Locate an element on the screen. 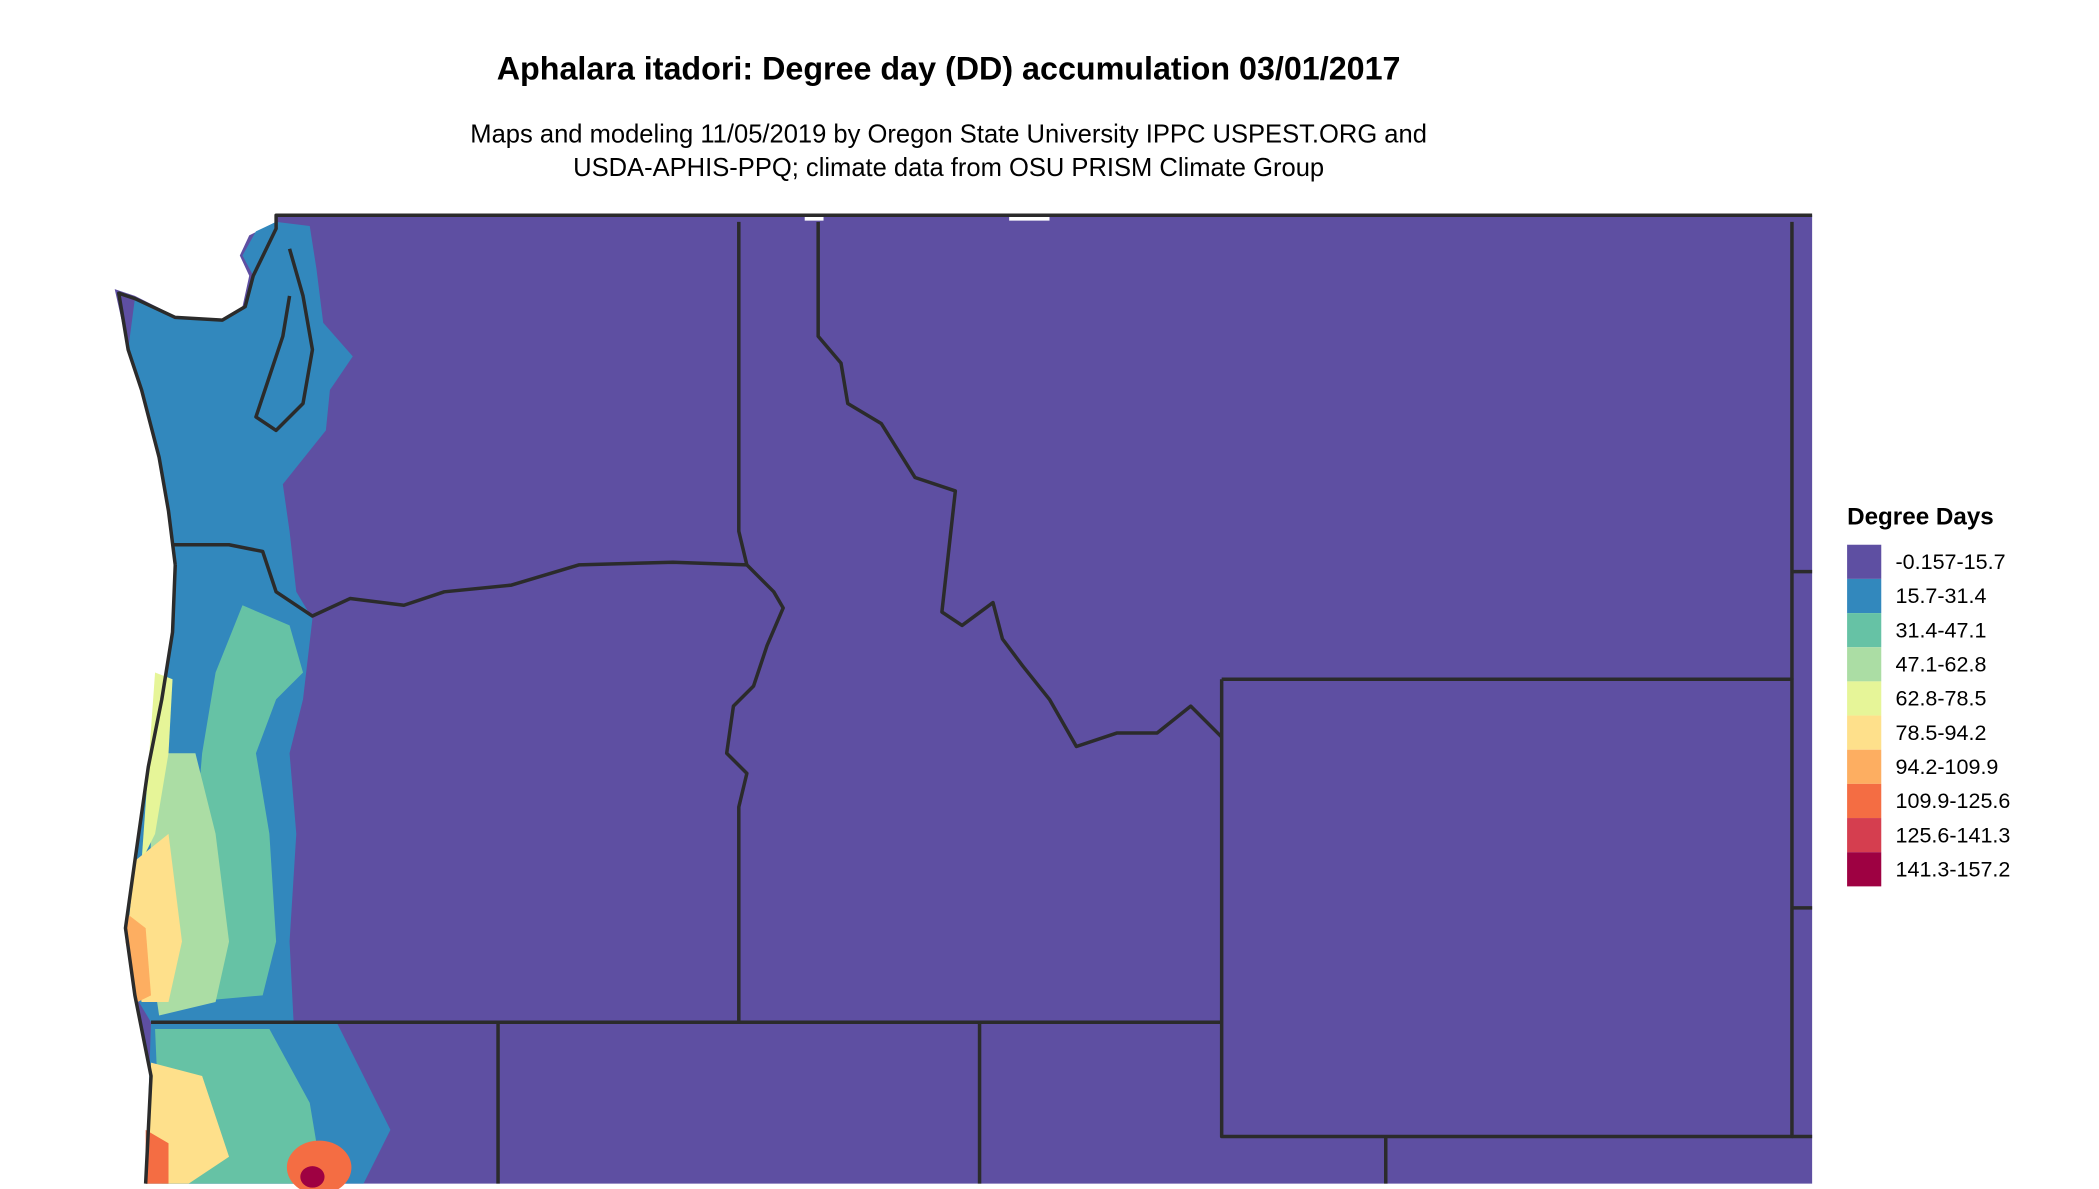 The width and height of the screenshot is (2099, 1189). legend-label: 62.8-78.5 is located at coordinates (1941, 699).